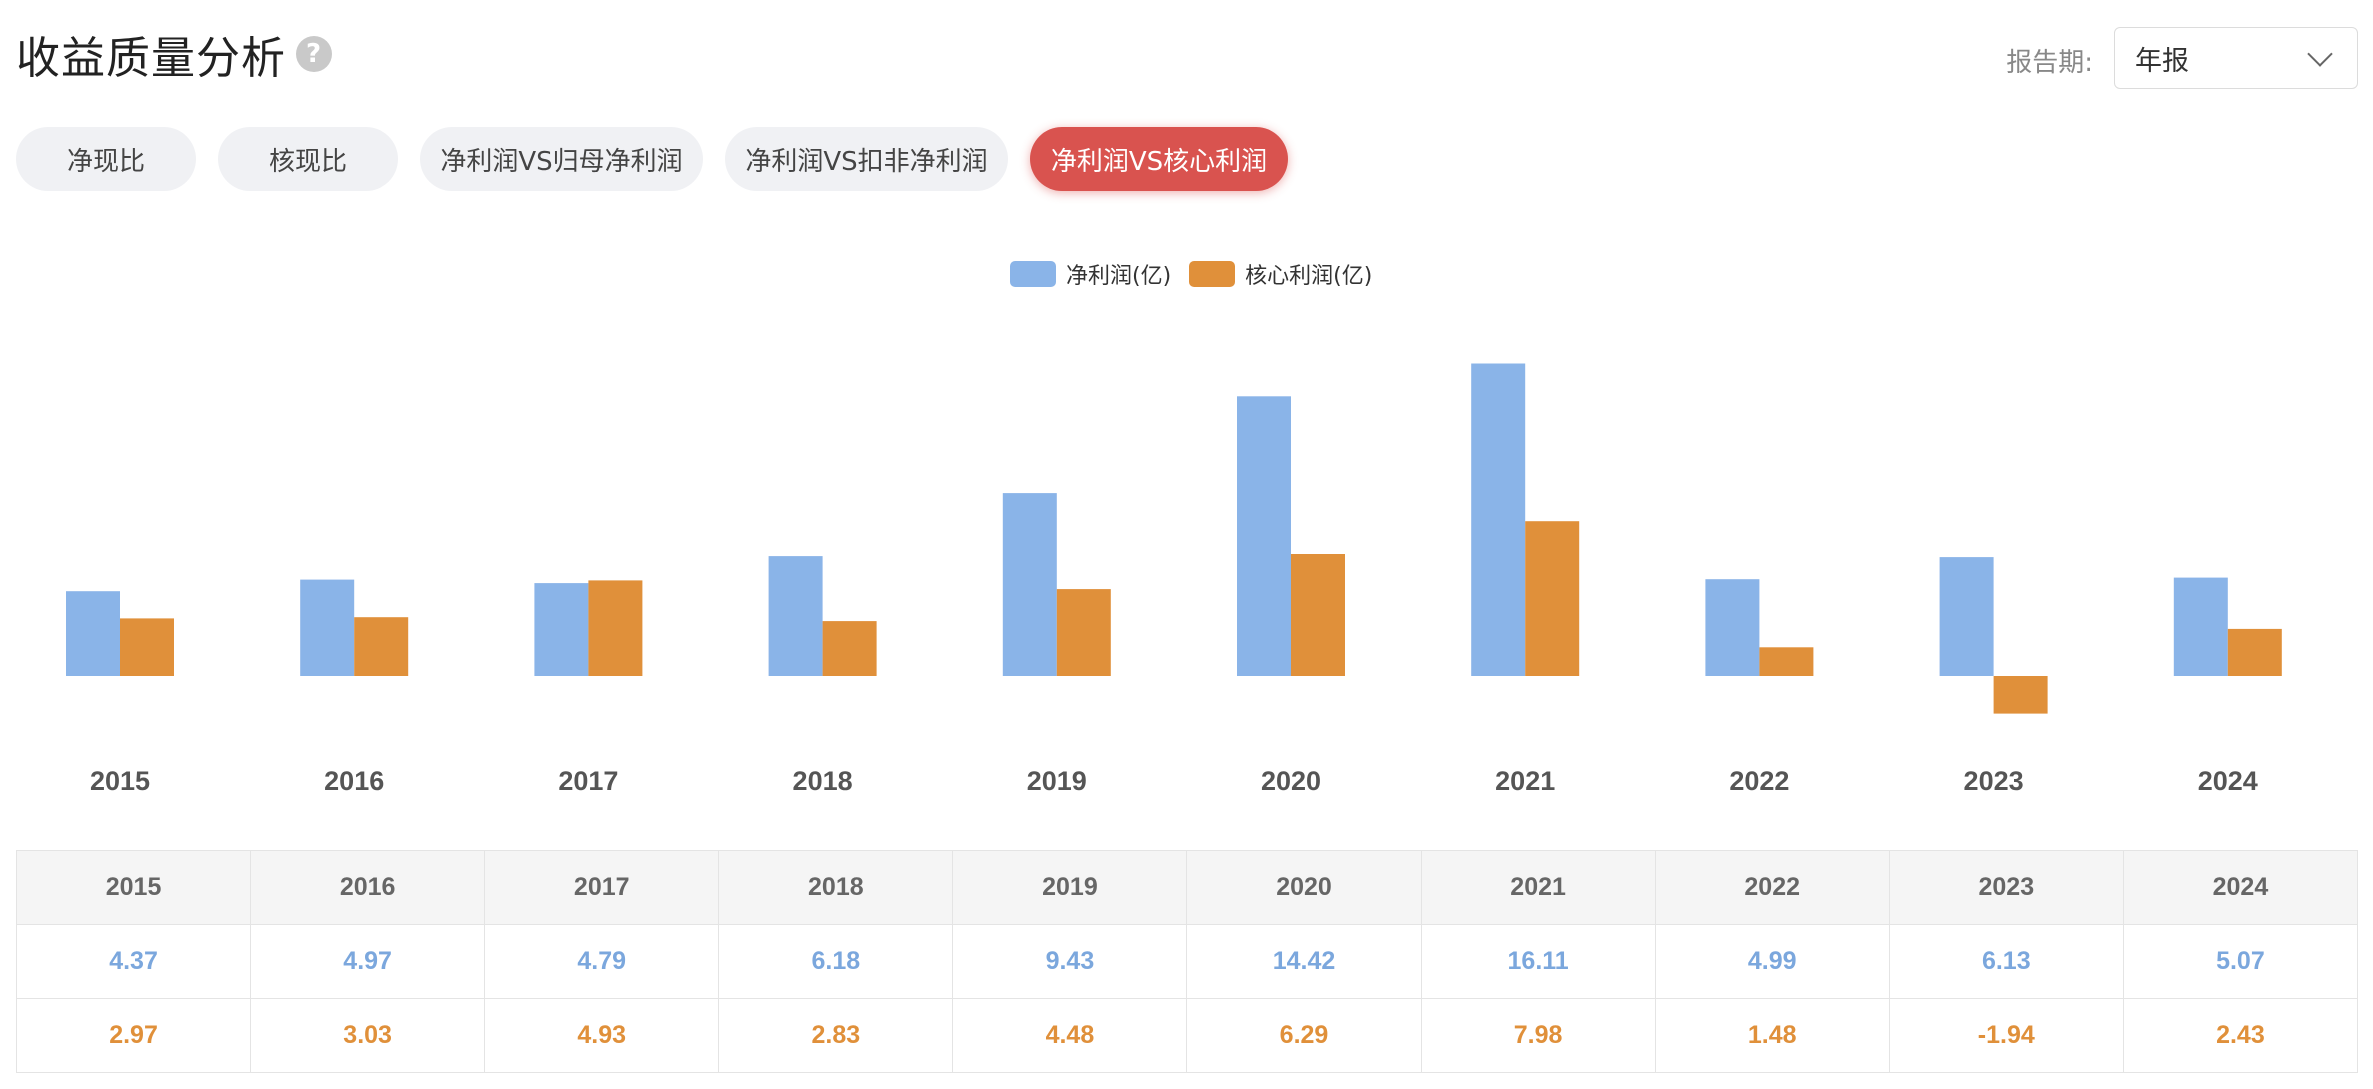  I want to click on table-header-cell: 2015, so click(133, 887).